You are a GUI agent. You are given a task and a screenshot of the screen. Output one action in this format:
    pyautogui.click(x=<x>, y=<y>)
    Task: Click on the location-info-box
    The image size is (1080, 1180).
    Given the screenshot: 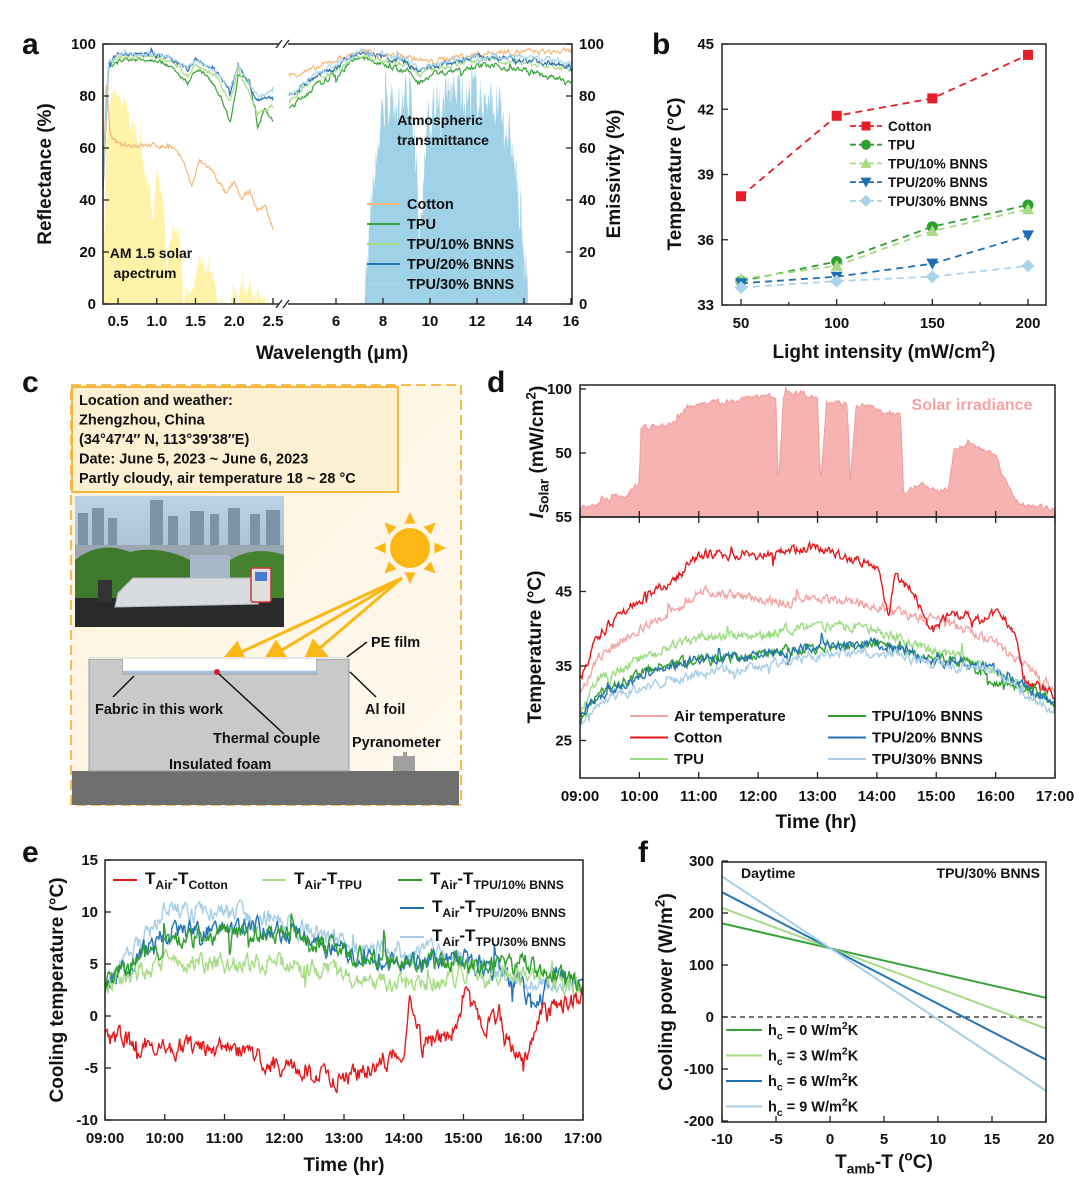 What is the action you would take?
    pyautogui.click(x=235, y=439)
    